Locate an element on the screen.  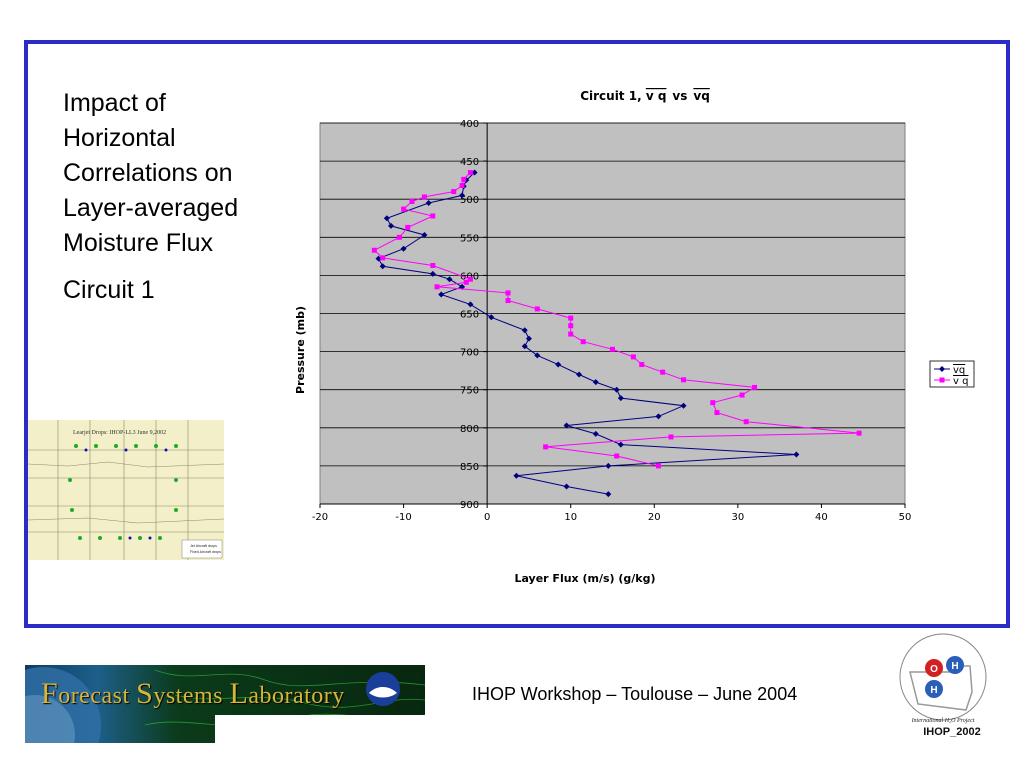
x-tick-label-30: 30 is located at coordinates (737, 517).